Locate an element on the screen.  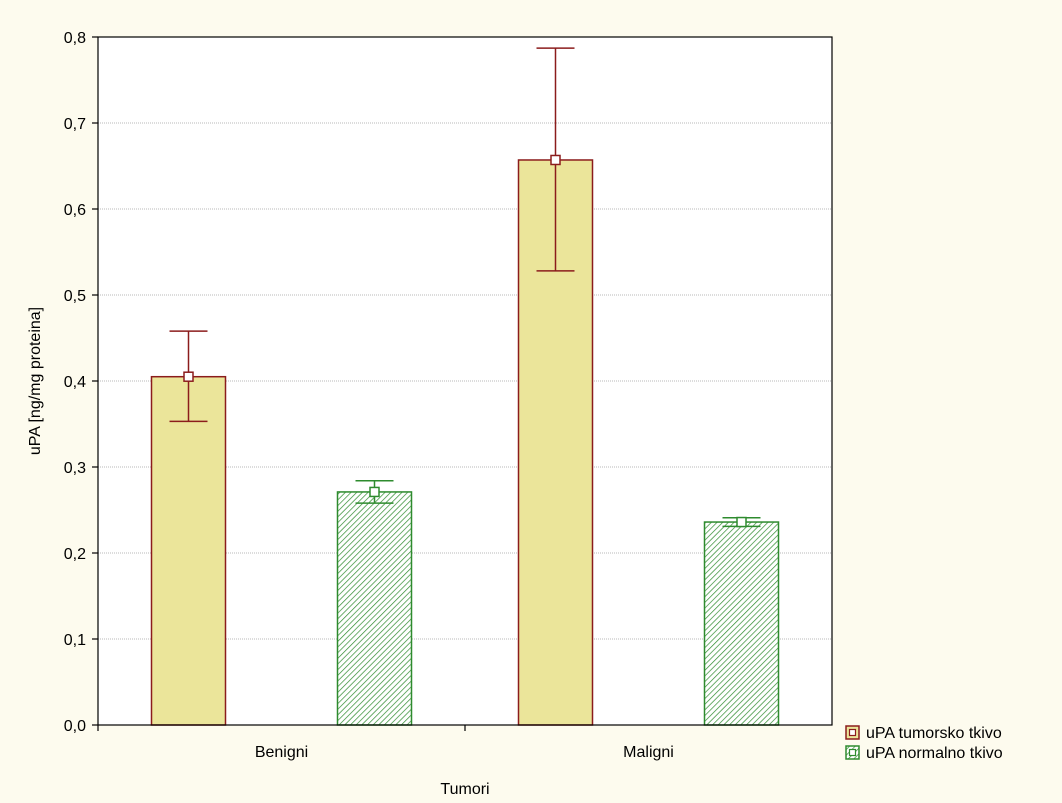
legend-label: uPA normalno tkivo is located at coordinates (934, 753).